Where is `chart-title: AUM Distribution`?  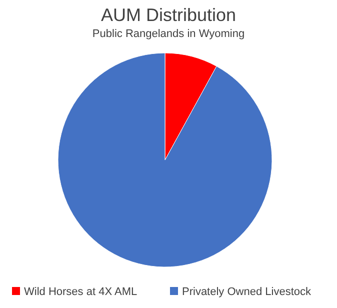
chart-title: AUM Distribution is located at coordinates (168, 15).